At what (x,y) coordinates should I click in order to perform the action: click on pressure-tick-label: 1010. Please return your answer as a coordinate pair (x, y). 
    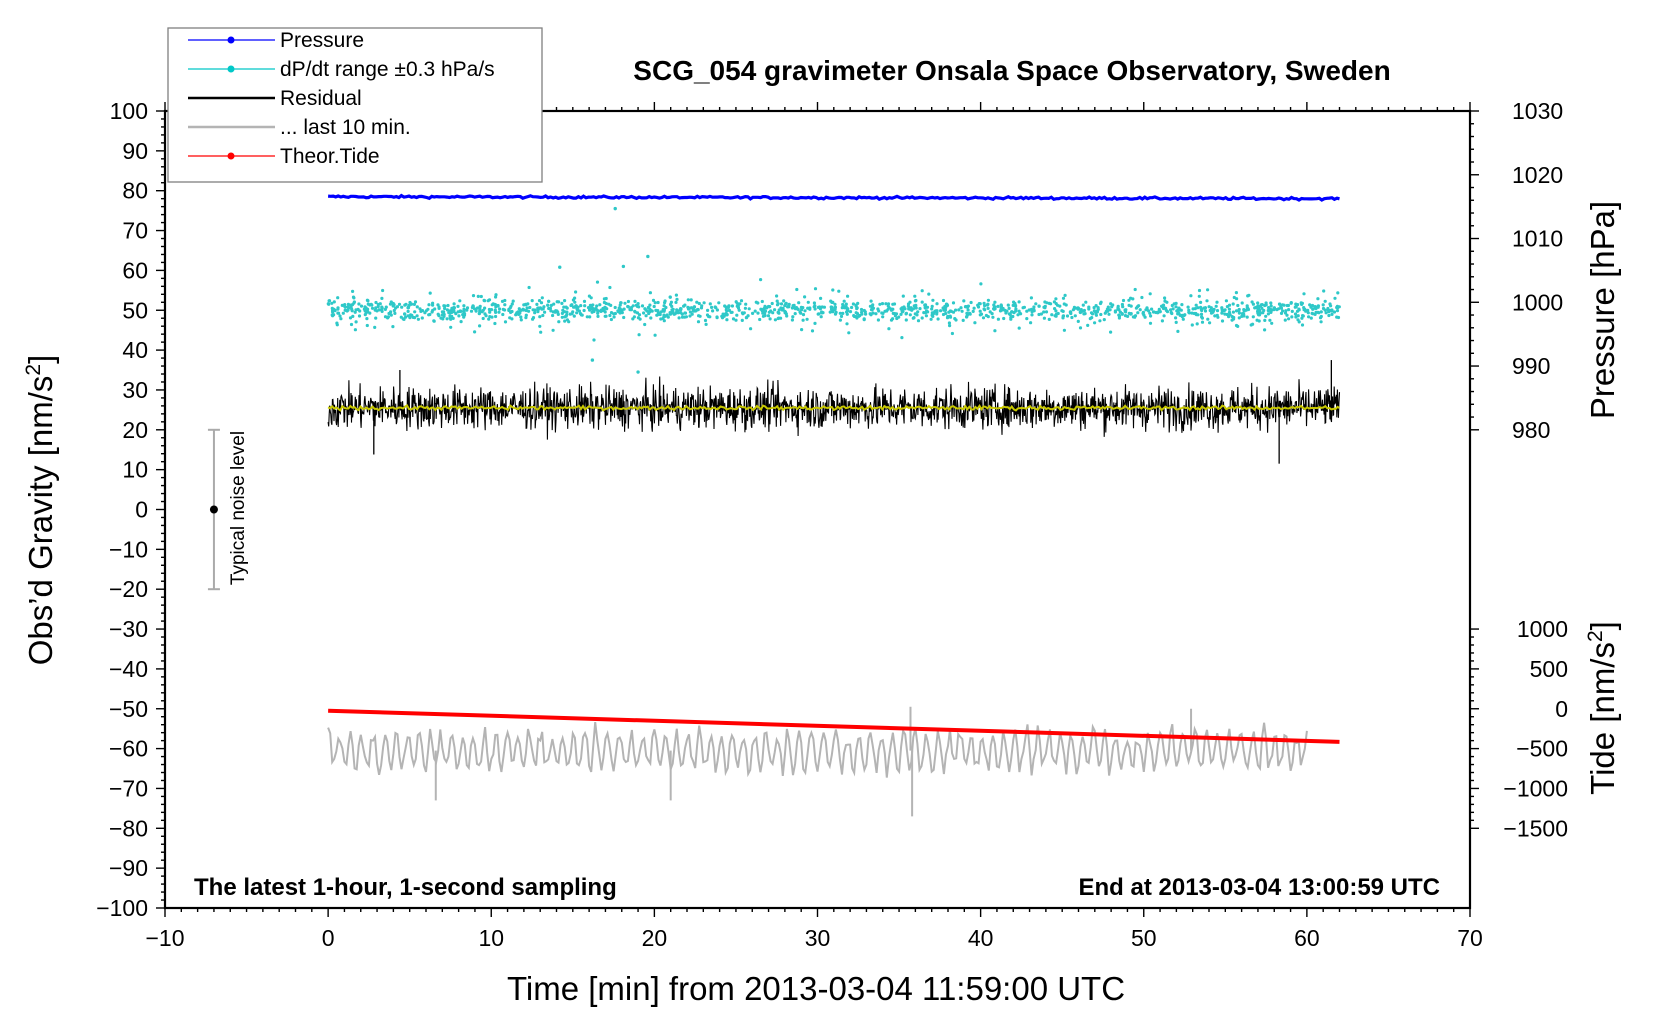
    Looking at the image, I should click on (1537, 239).